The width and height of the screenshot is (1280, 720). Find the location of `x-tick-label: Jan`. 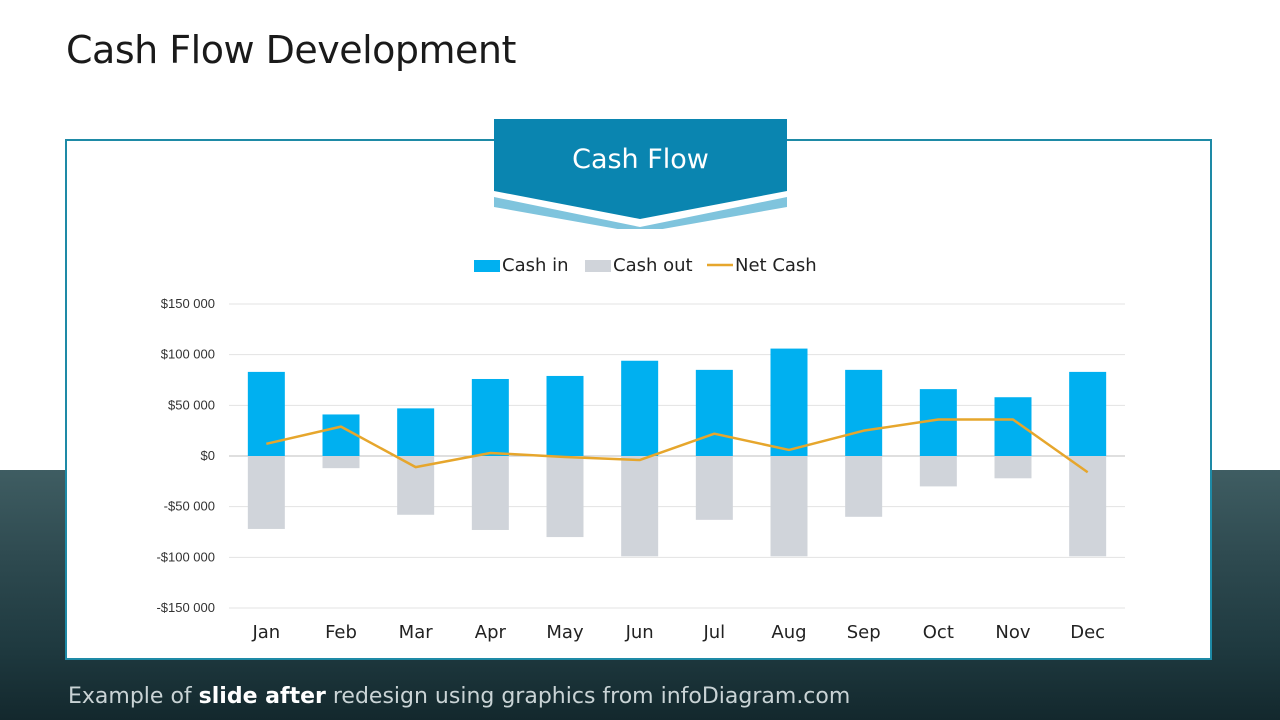

x-tick-label: Jan is located at coordinates (265, 632).